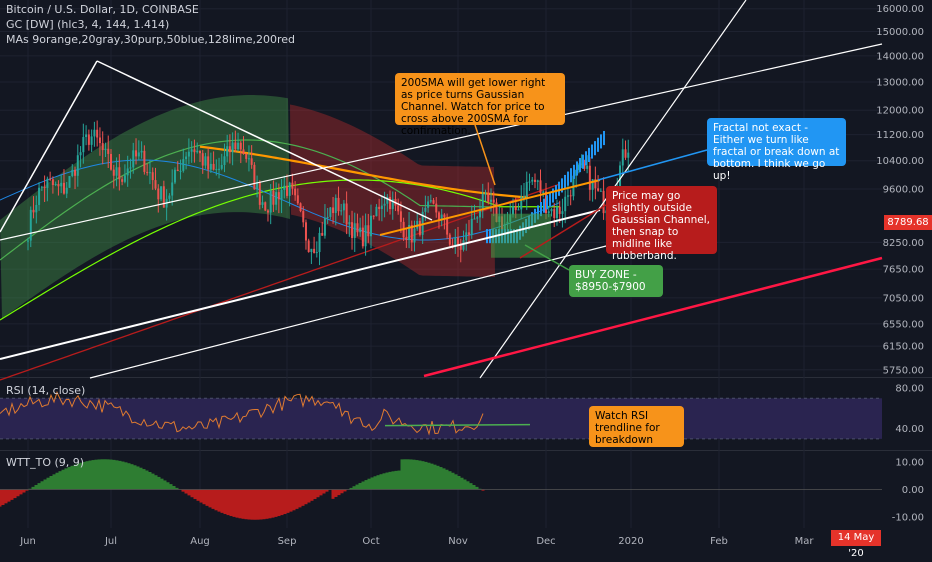  Describe the element at coordinates (563, 231) in the screenshot. I see `outside-pointer` at that location.